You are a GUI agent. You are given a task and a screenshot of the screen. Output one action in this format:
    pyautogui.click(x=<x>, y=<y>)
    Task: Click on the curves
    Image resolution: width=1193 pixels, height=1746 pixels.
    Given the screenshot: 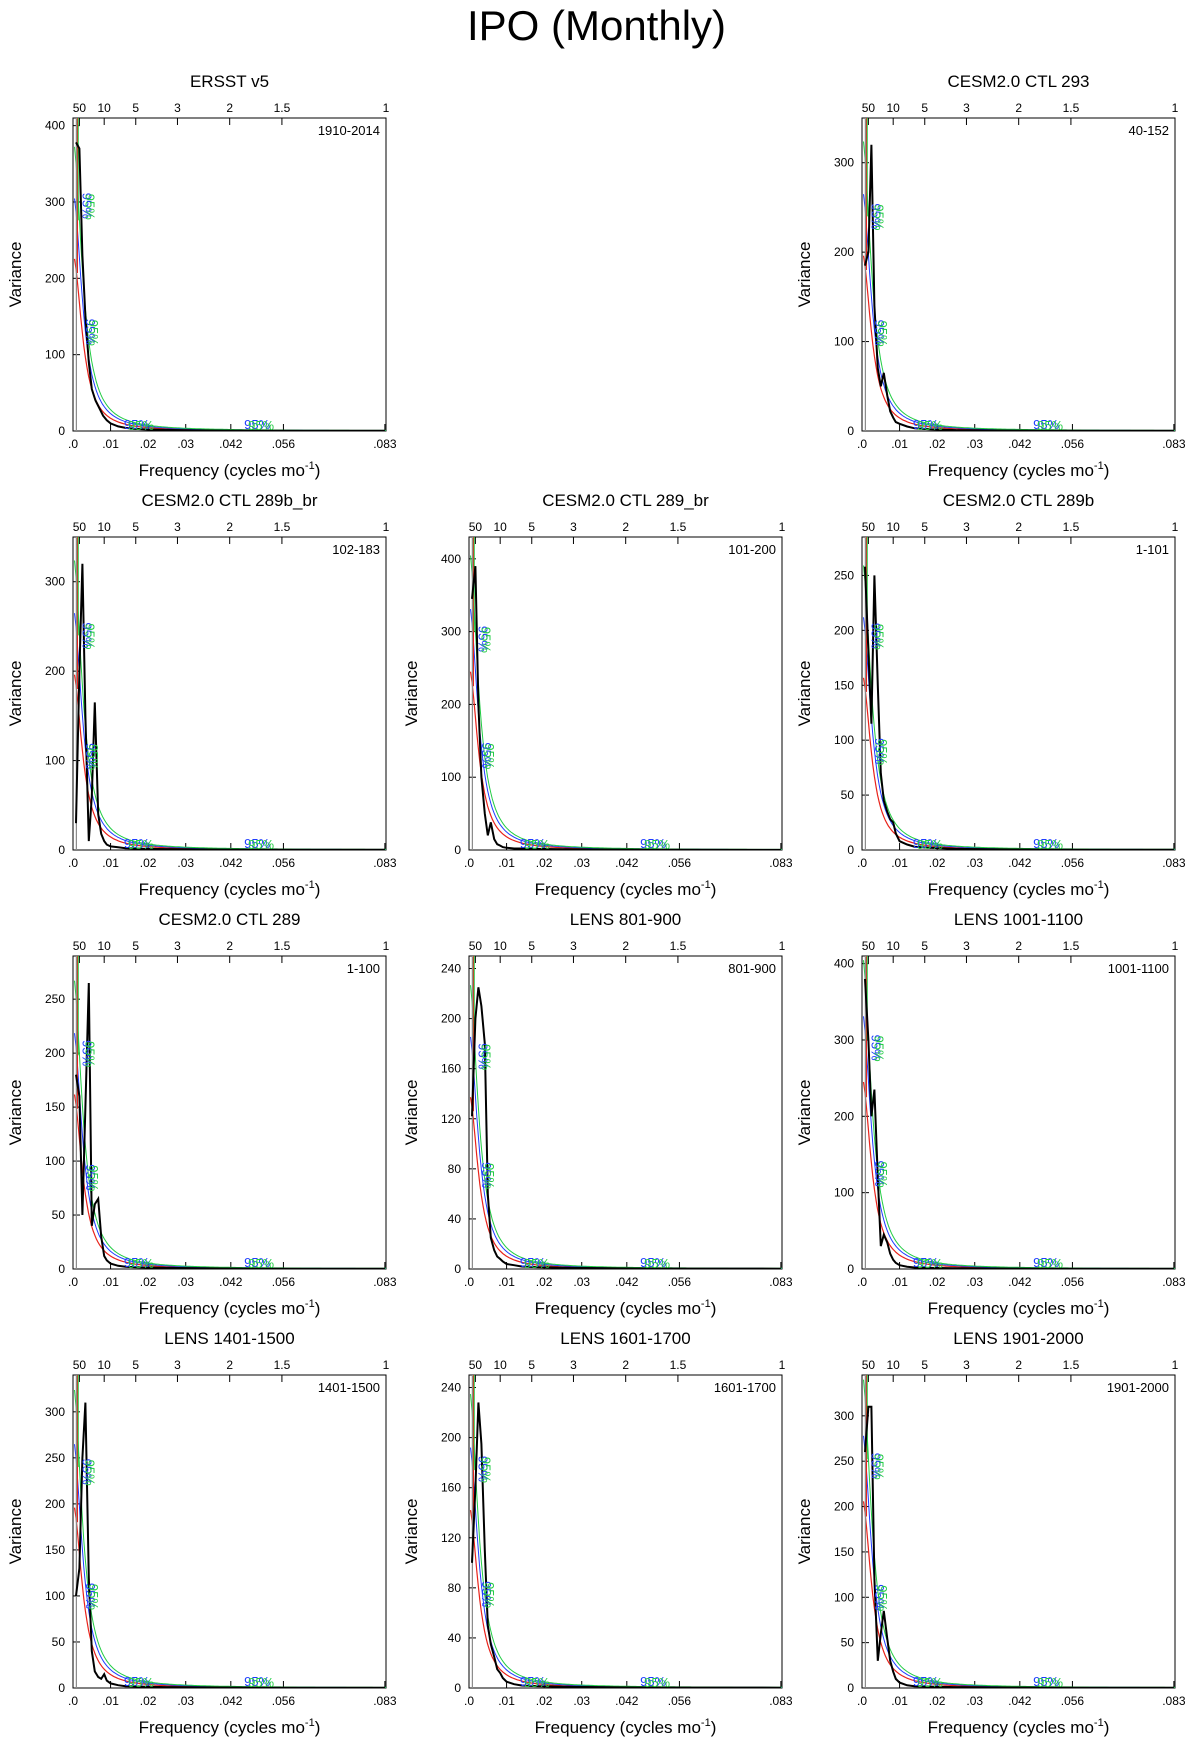 What is the action you would take?
    pyautogui.click(x=625, y=1112)
    